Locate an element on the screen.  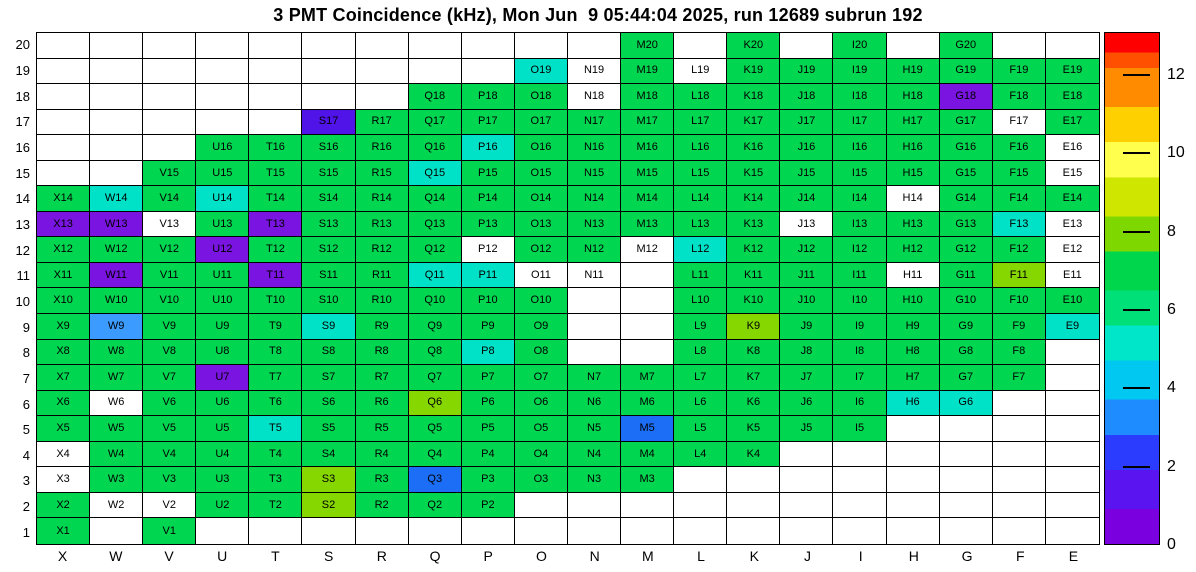
cell-W10: W10 is located at coordinates (117, 301).